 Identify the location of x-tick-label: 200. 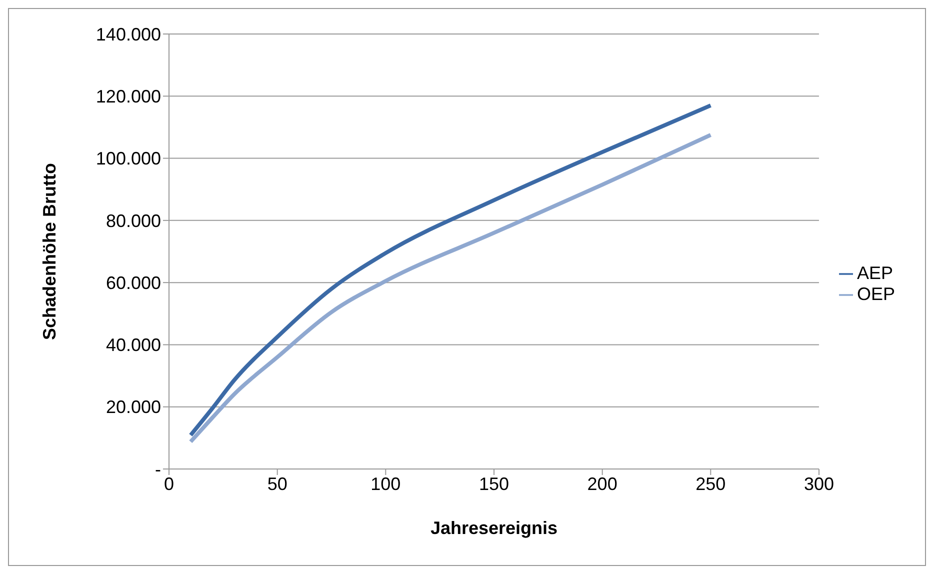
(602, 484).